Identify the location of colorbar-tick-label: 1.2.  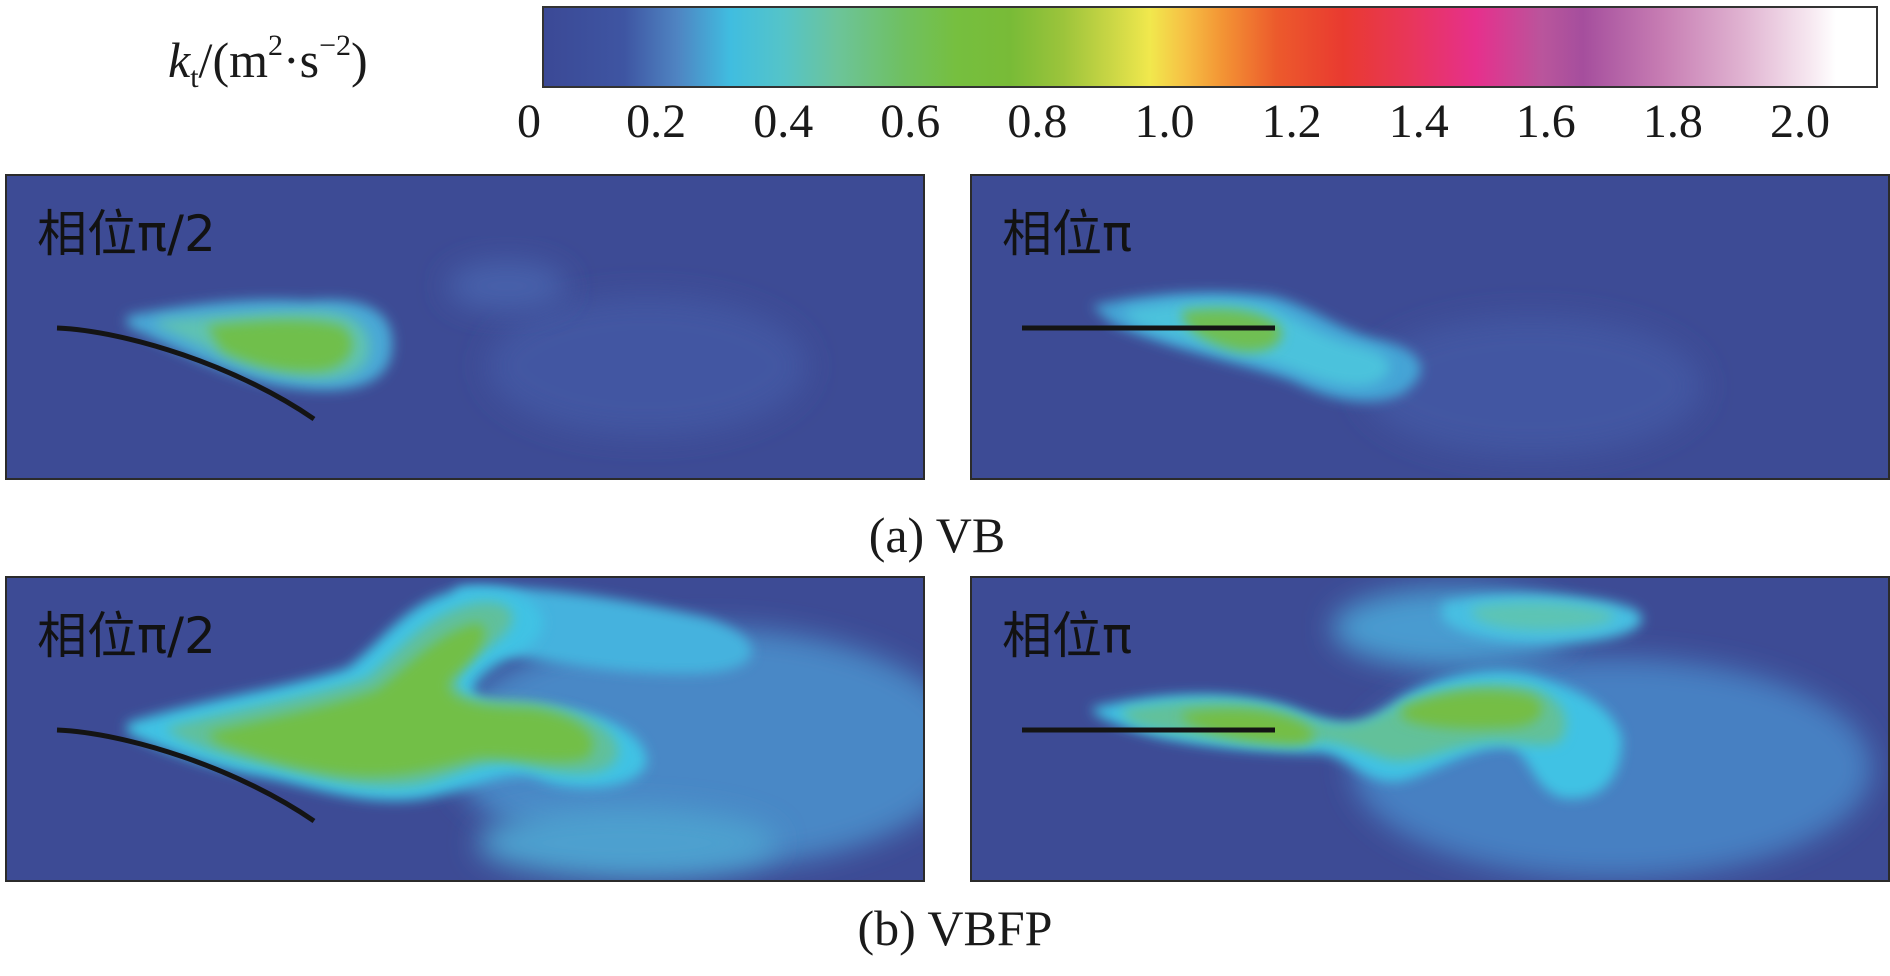
(1291, 121).